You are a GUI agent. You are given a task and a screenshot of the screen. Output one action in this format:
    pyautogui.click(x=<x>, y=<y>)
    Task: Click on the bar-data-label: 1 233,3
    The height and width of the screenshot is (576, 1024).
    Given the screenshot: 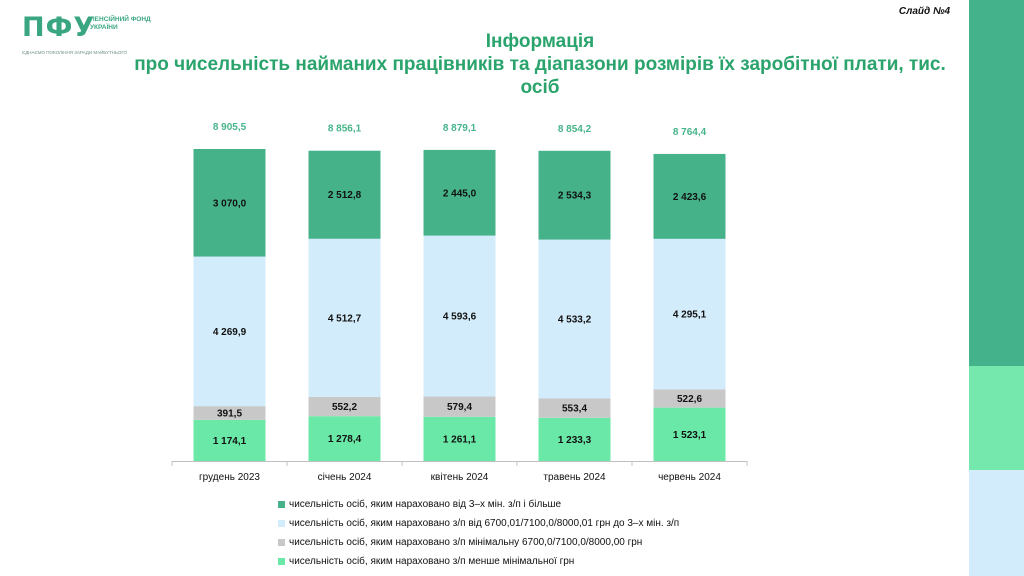 What is the action you would take?
    pyautogui.click(x=575, y=440)
    